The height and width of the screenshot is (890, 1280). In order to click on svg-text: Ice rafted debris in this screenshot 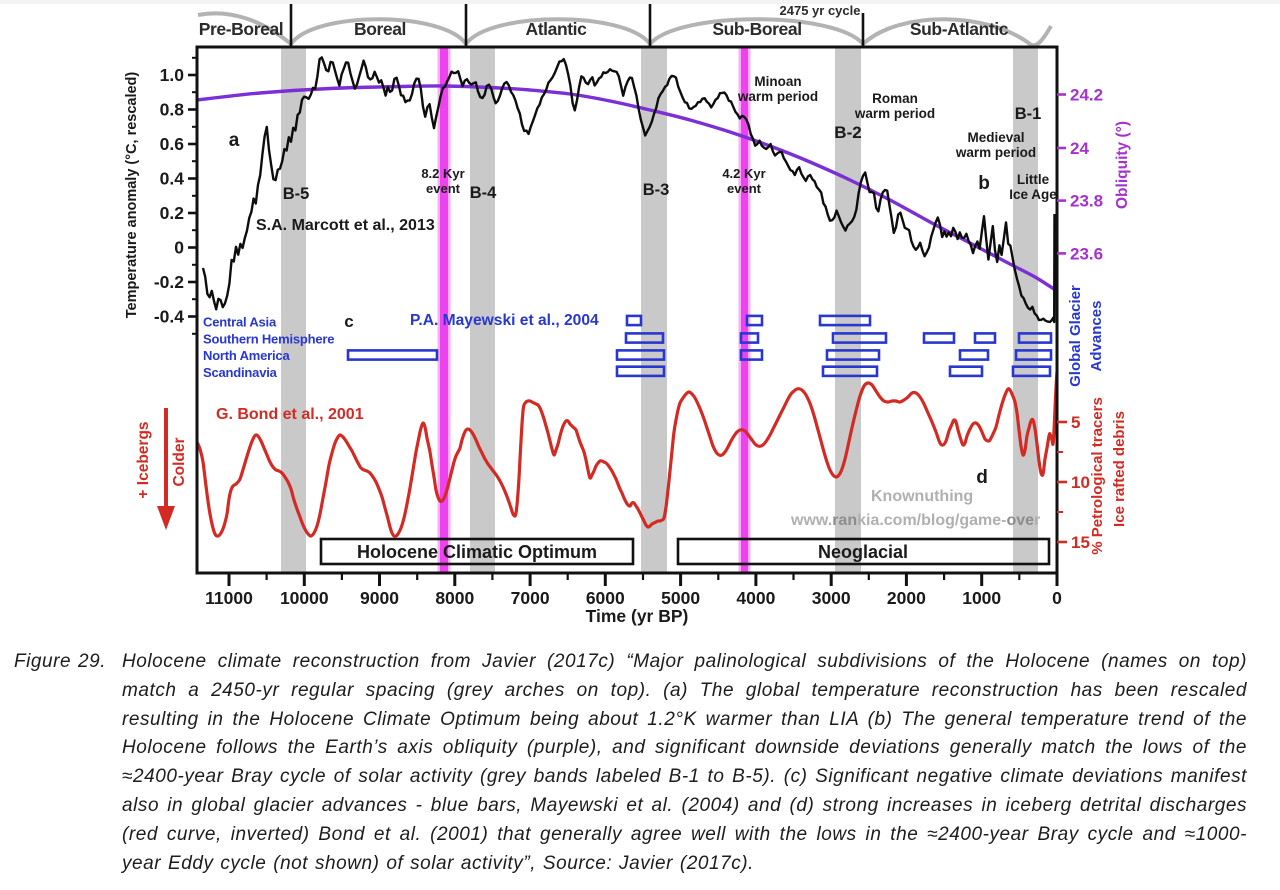, I will do `click(1119, 469)`.